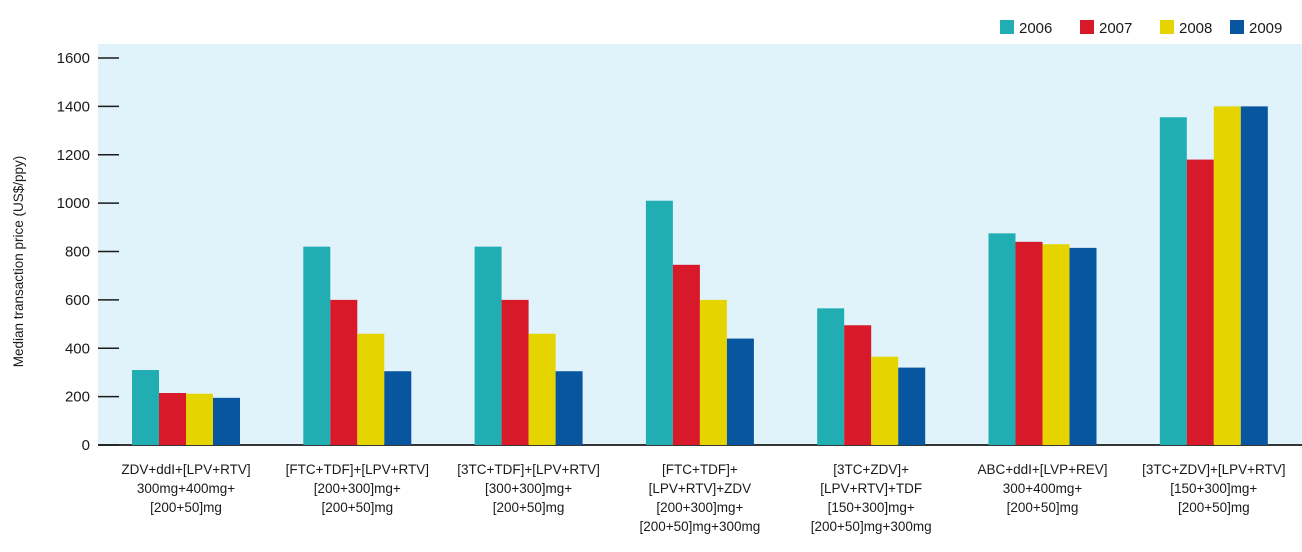  What do you see at coordinates (1087, 27) in the screenshot?
I see `legend-swatch-2007` at bounding box center [1087, 27].